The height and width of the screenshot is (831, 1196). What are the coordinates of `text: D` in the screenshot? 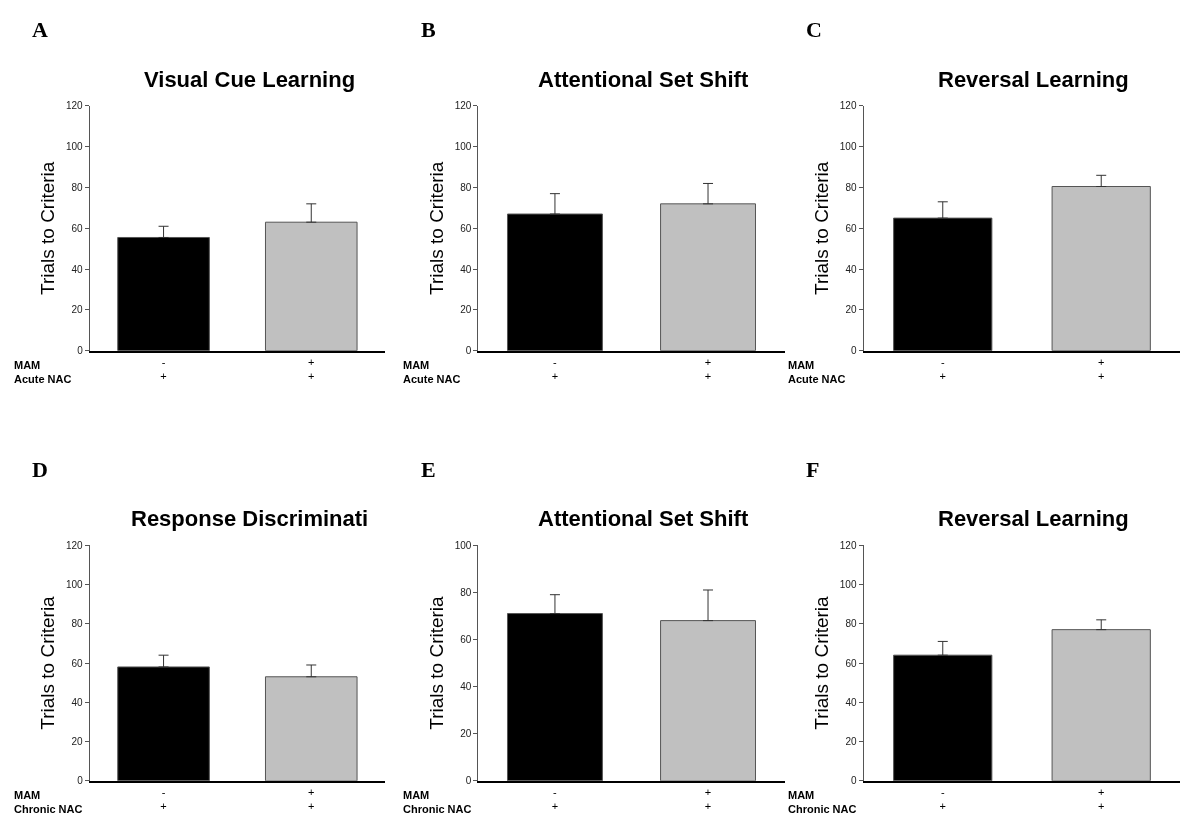 It's located at (40, 469).